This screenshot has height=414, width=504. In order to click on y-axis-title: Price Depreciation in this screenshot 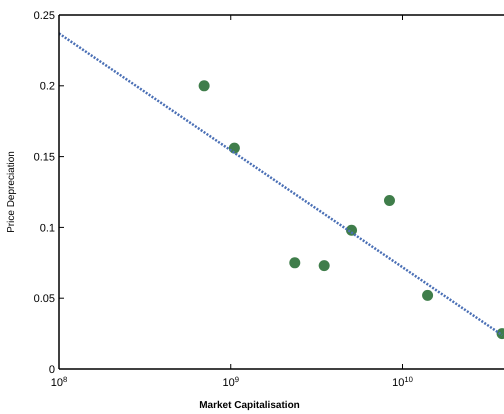, I will do `click(11, 192)`.